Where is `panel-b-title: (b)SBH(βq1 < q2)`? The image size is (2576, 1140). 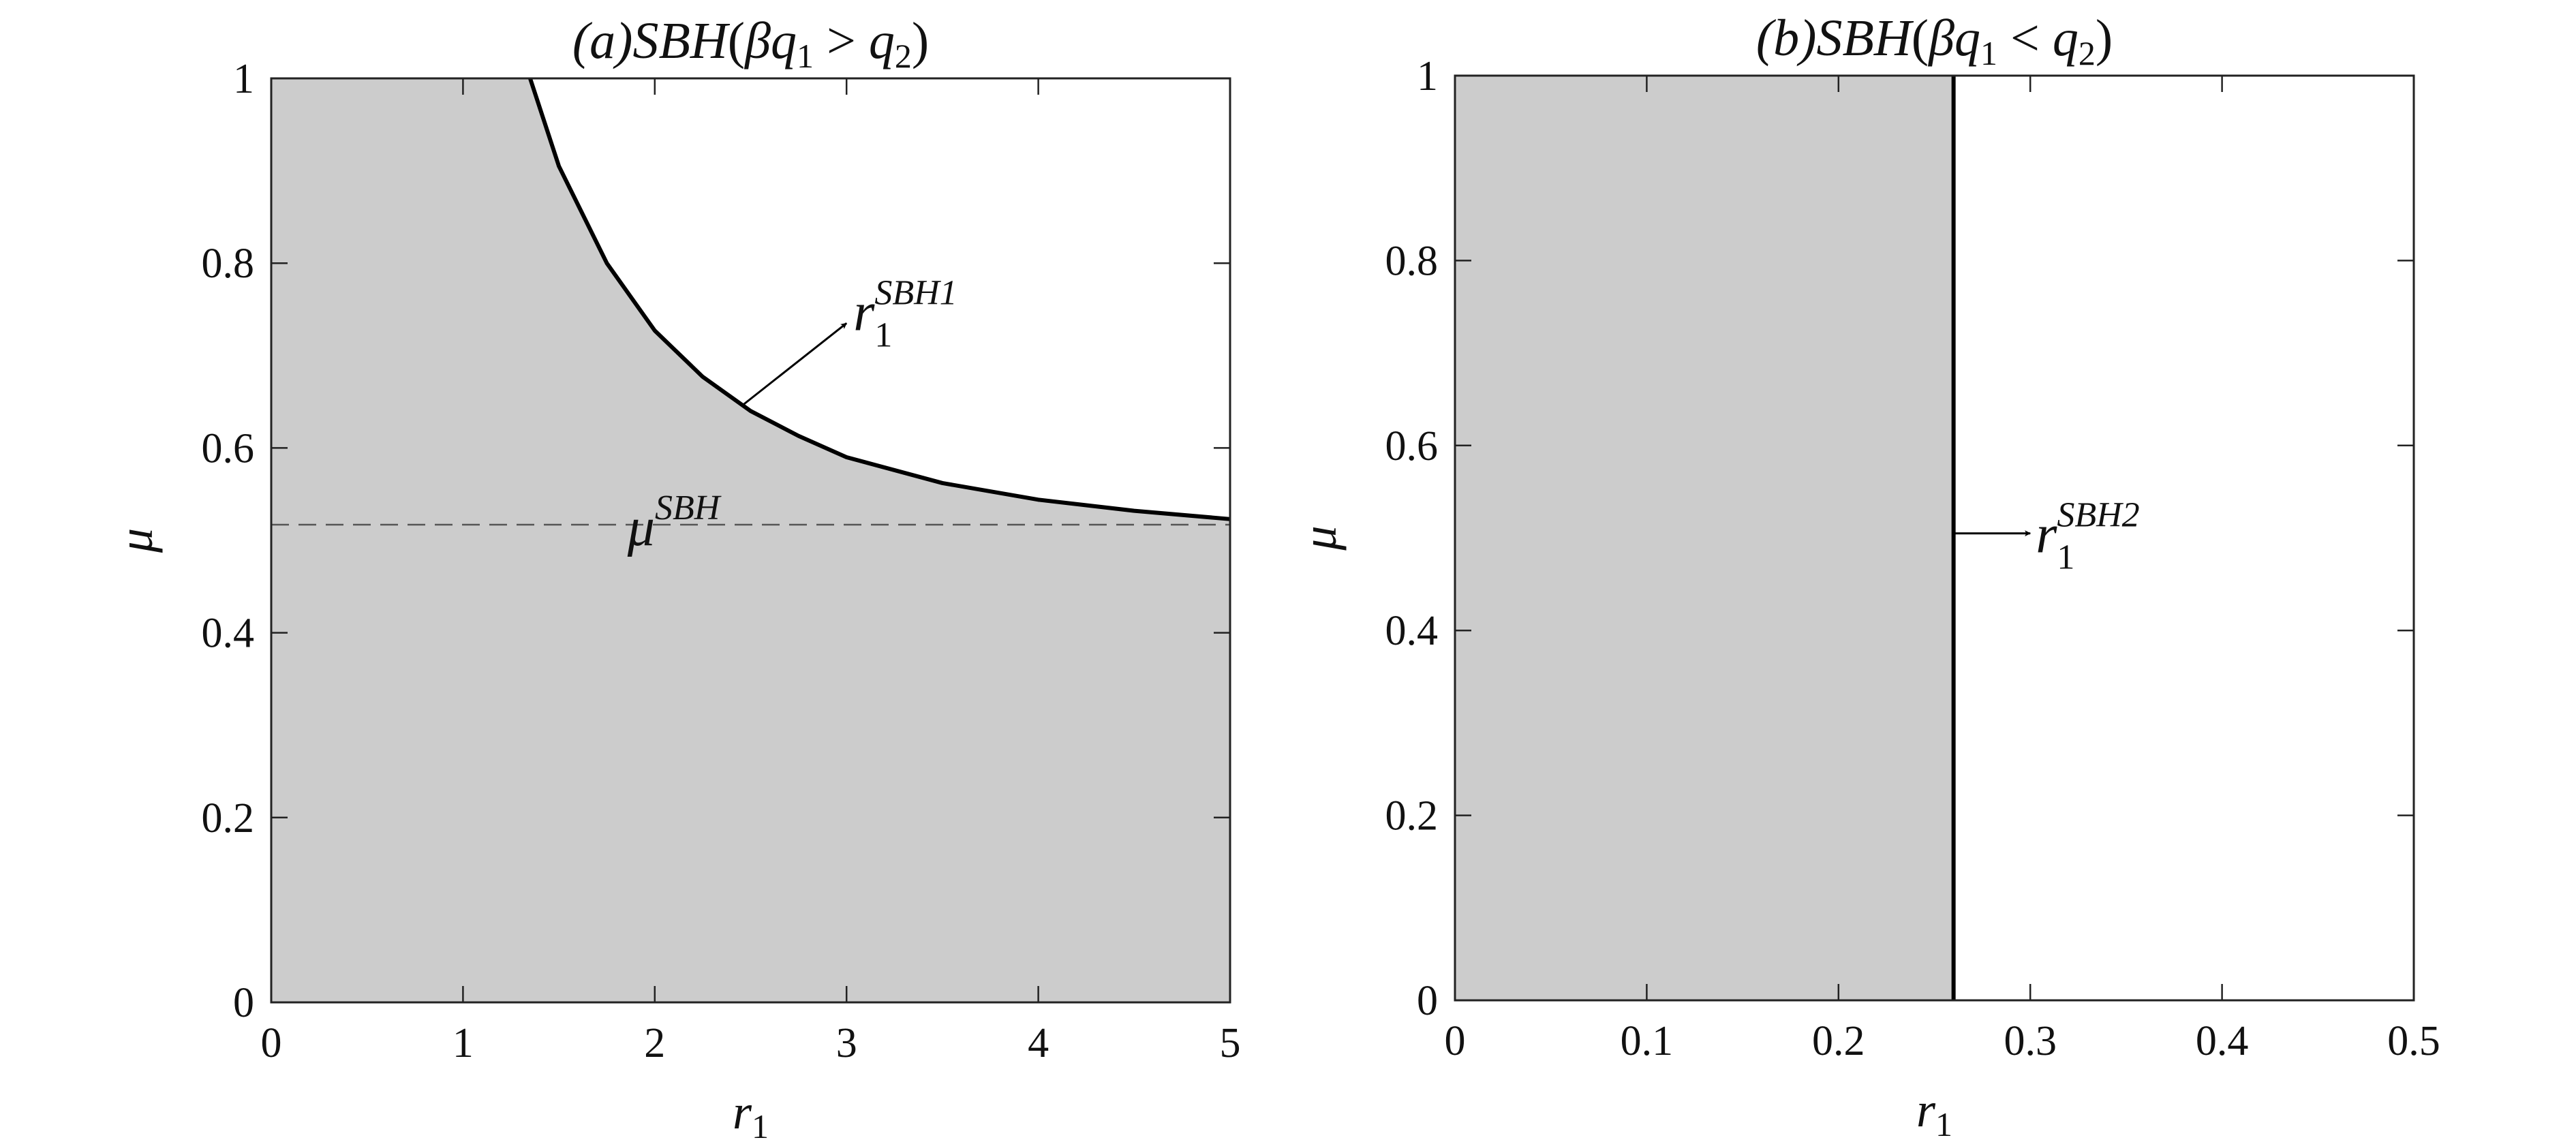
panel-b-title: (b)SBH(βq1 < q2) is located at coordinates (1934, 41).